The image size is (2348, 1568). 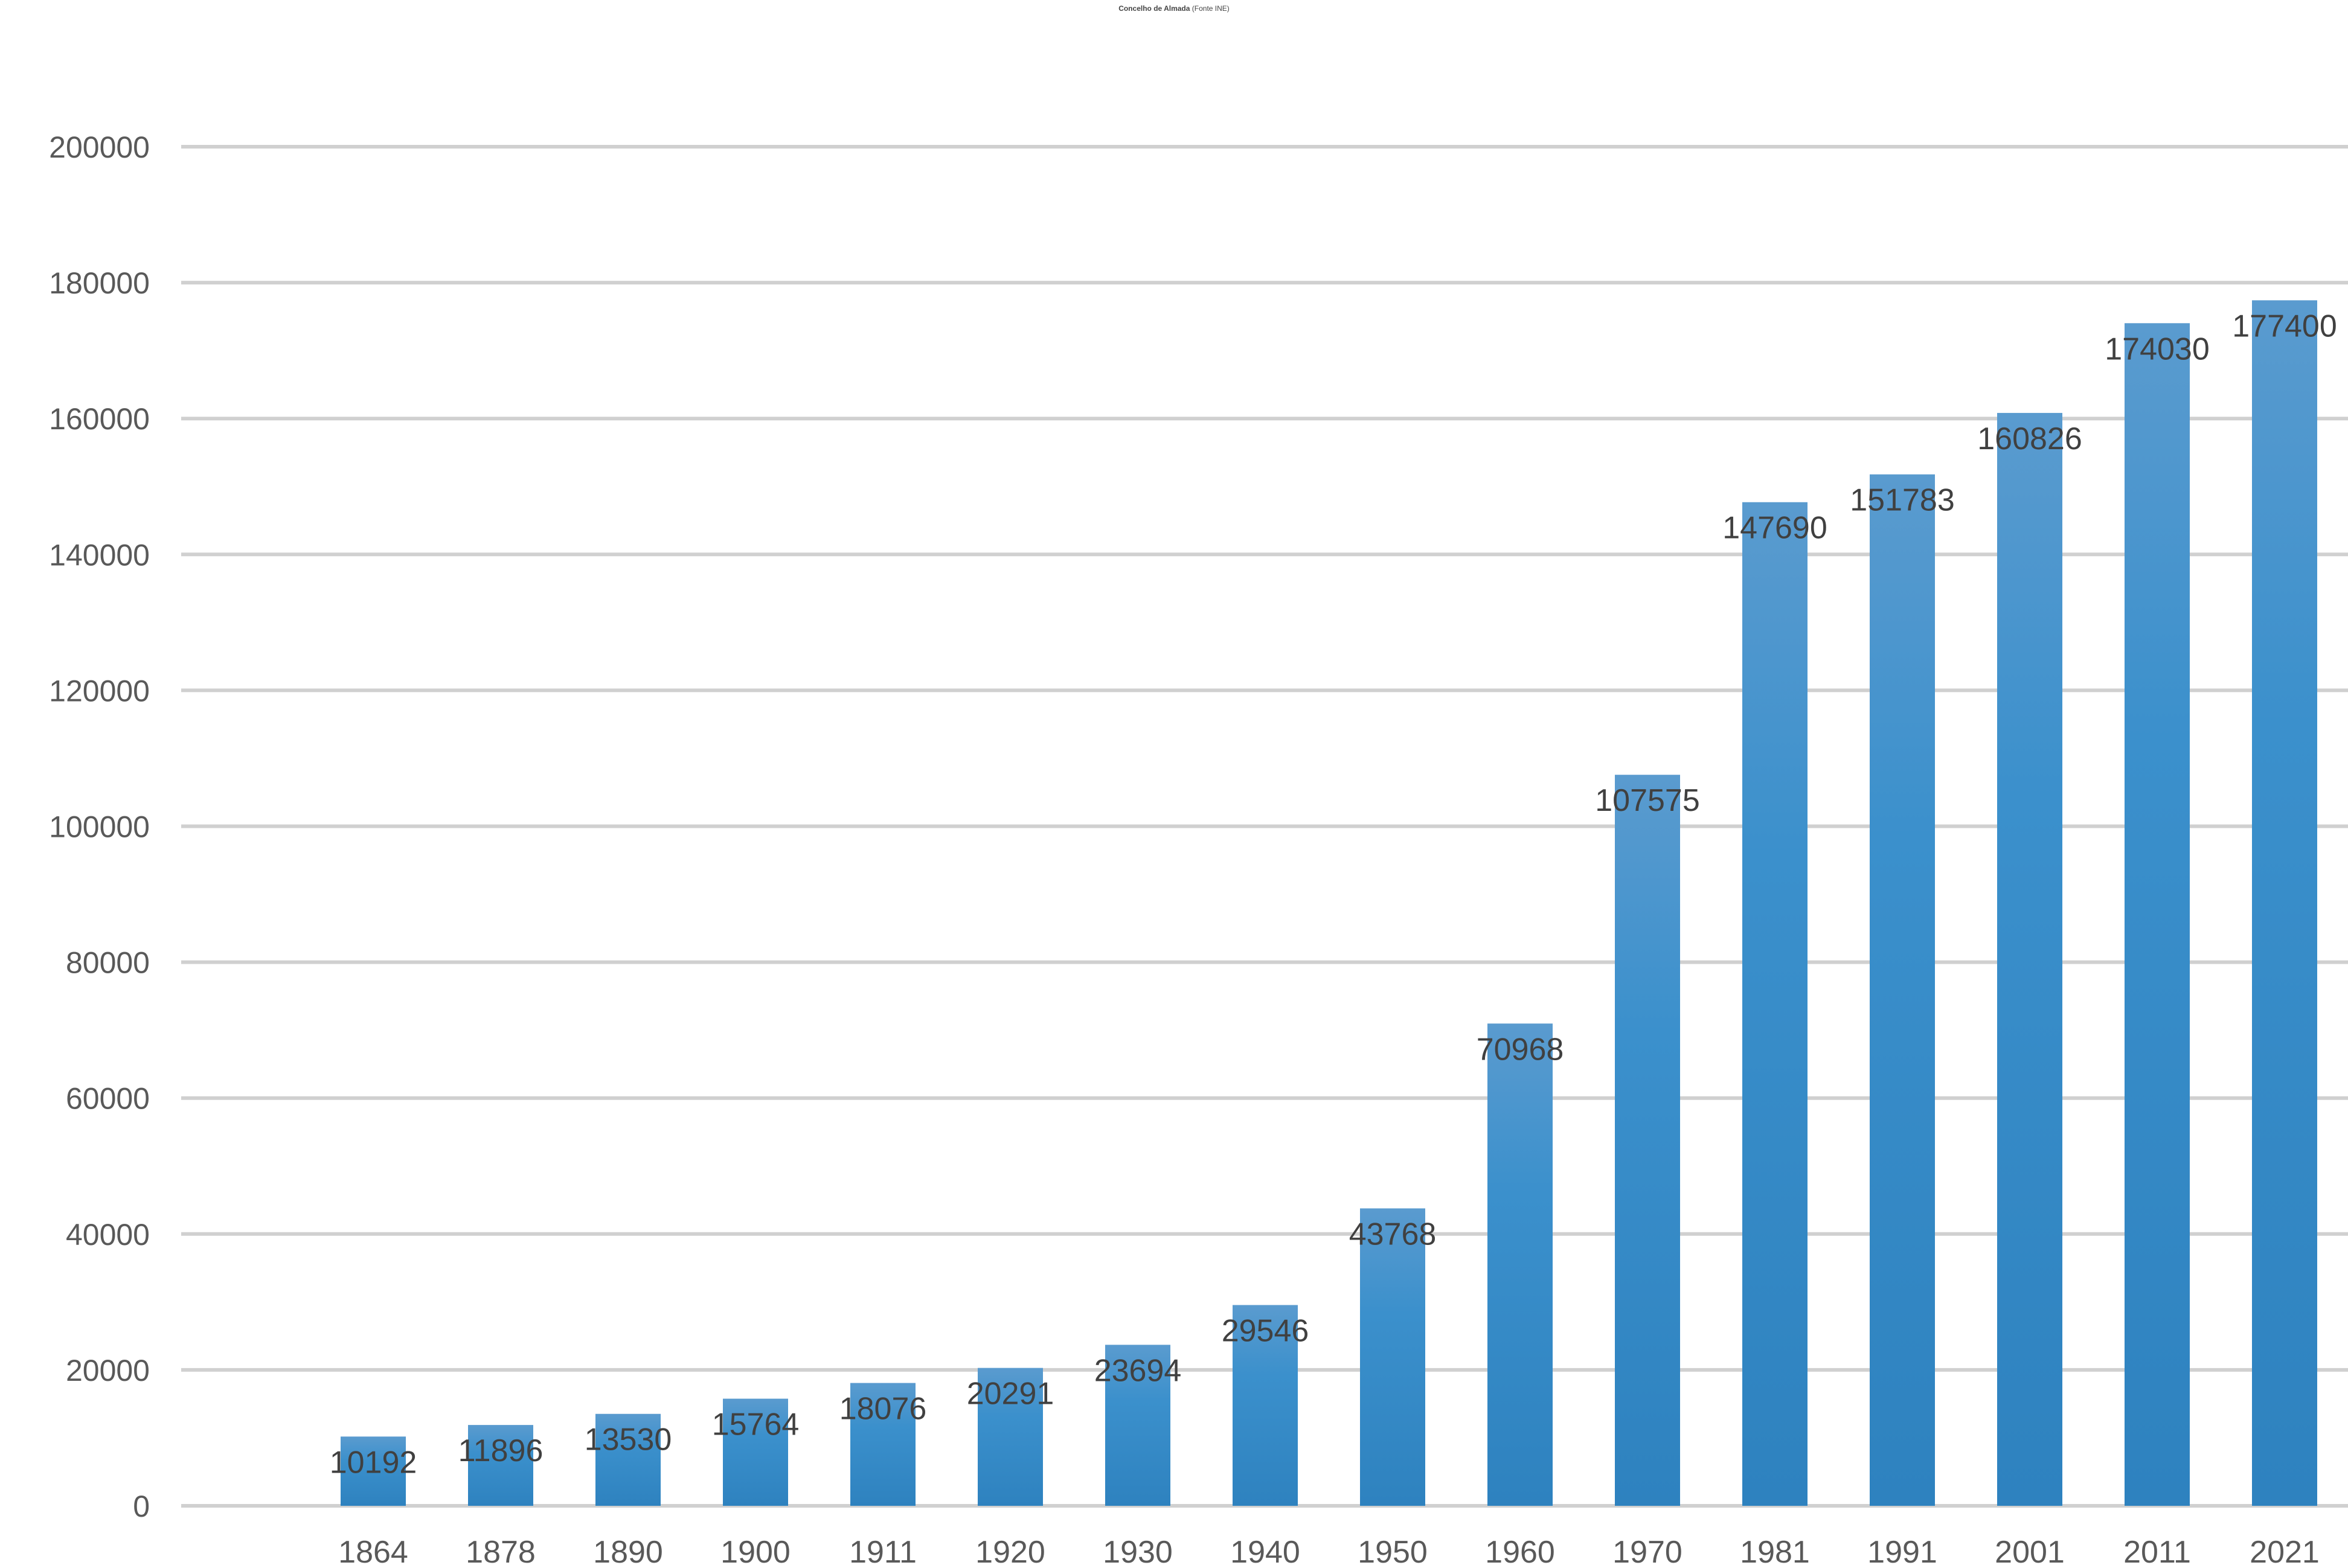 I want to click on y-tick-label: 60000, so click(x=108, y=1099).